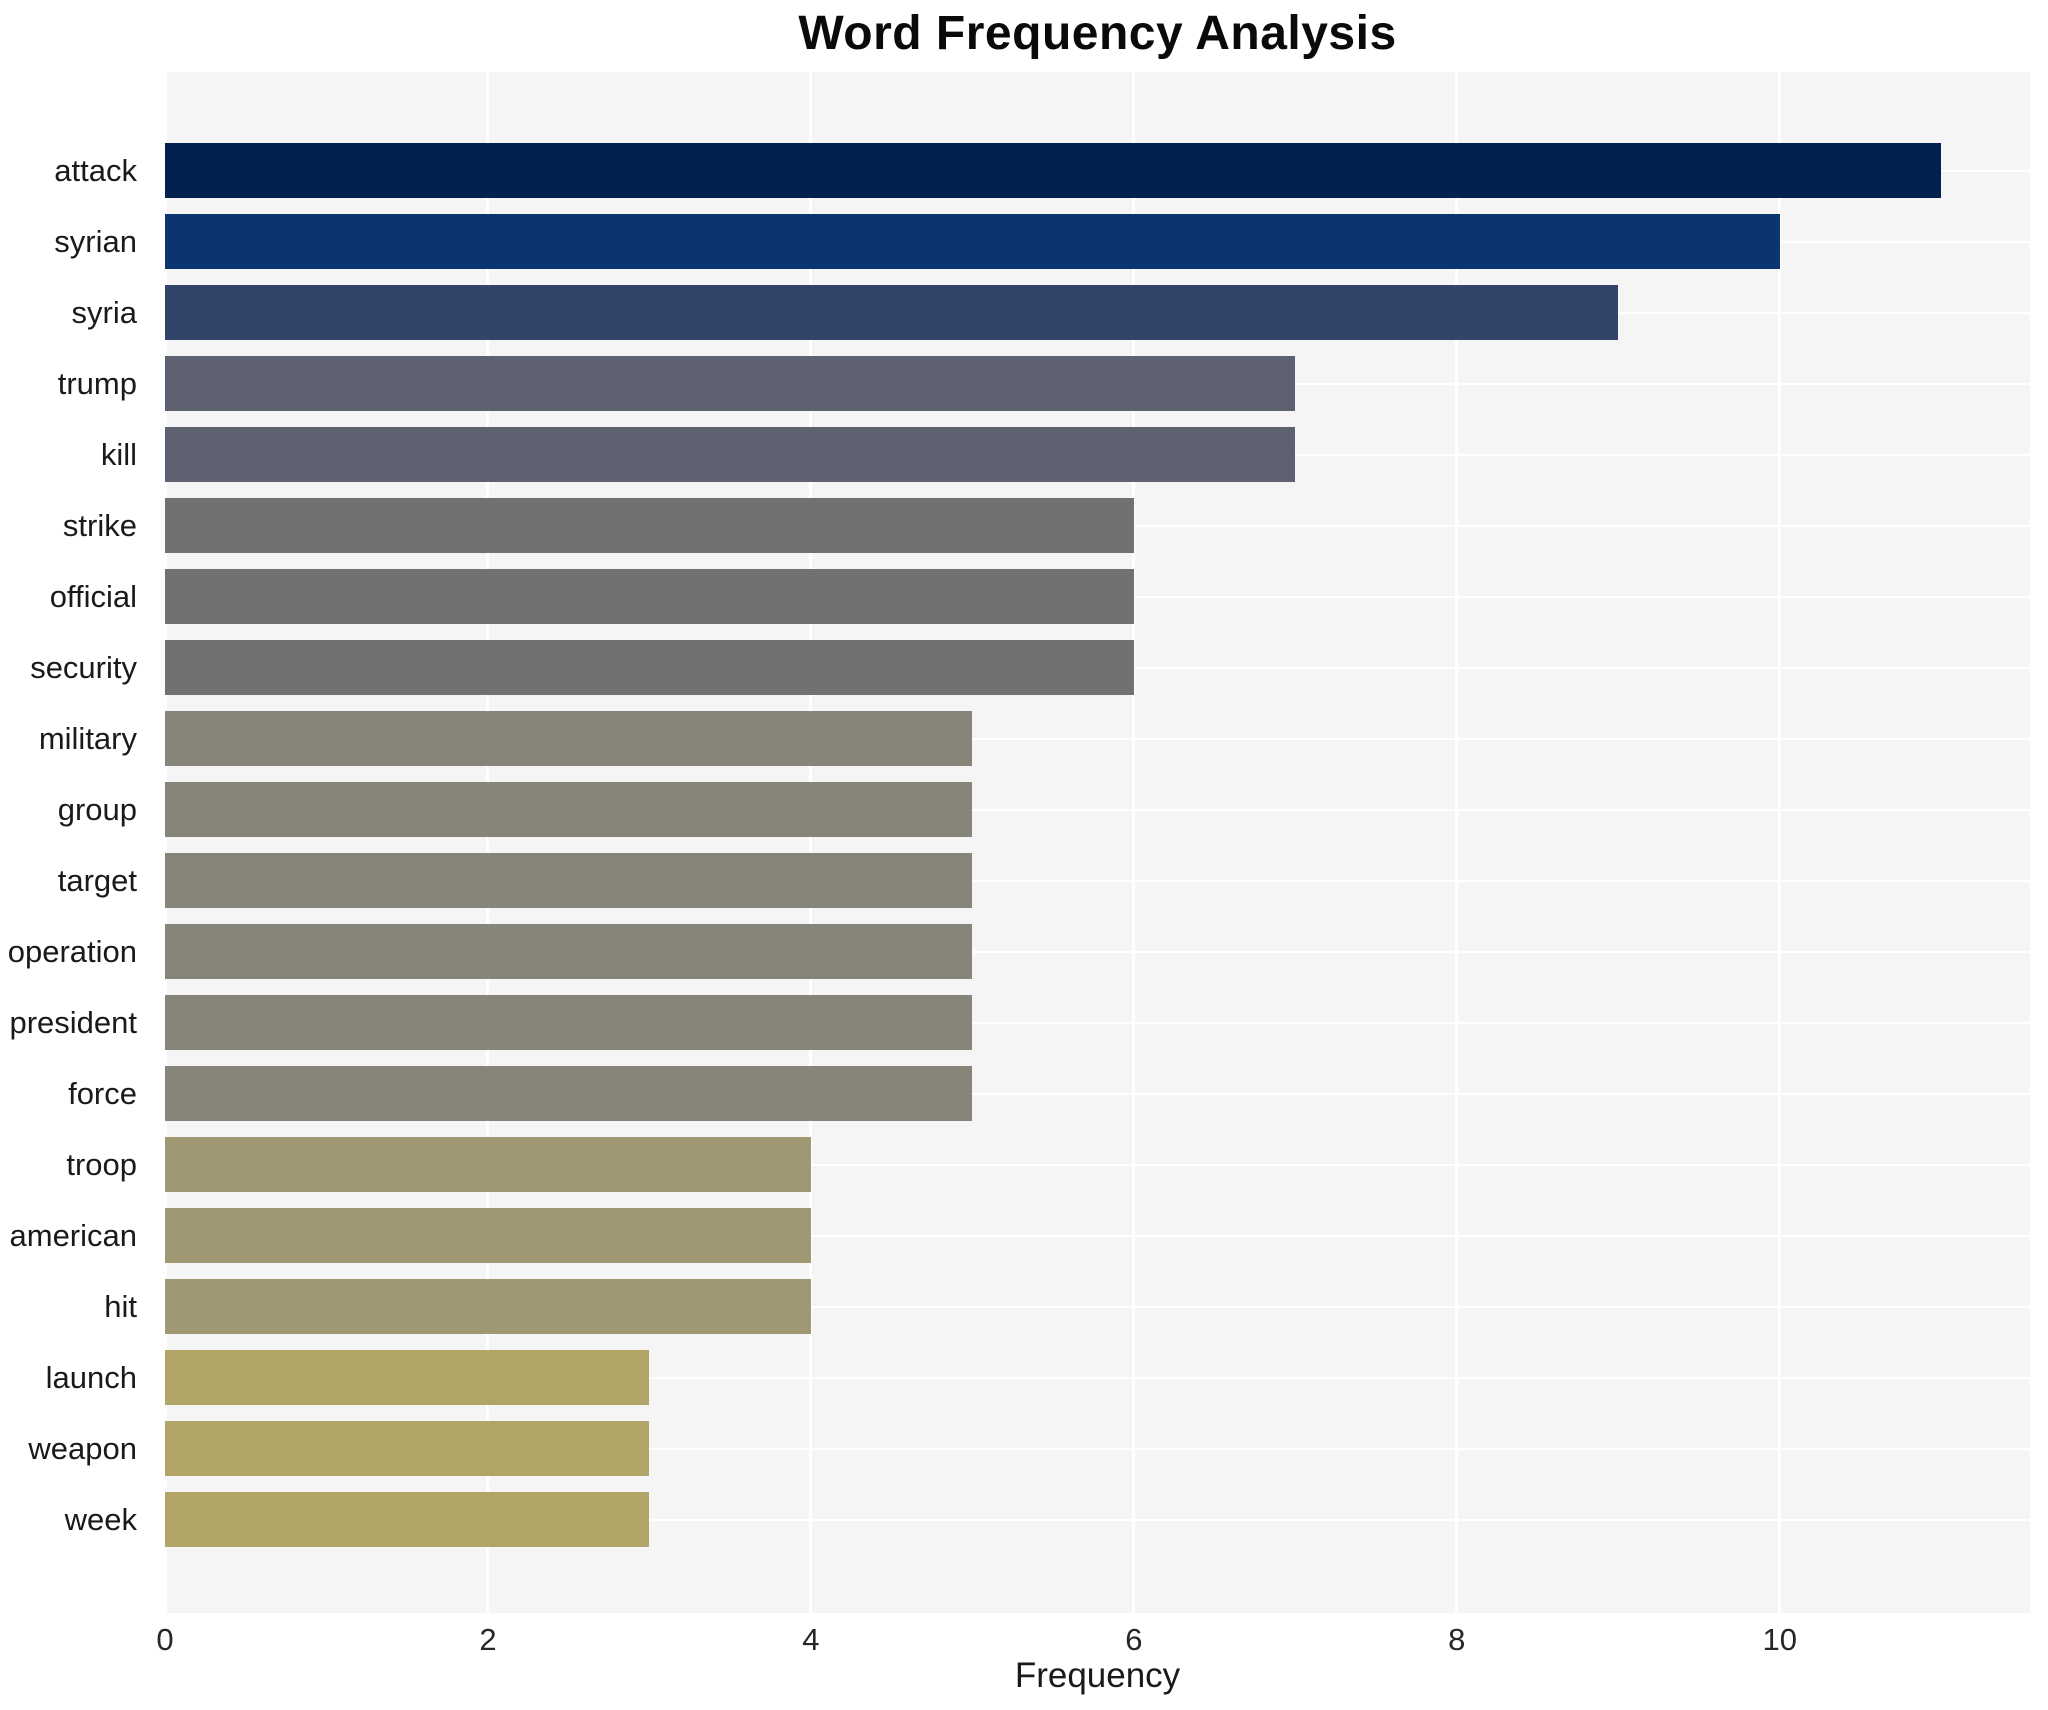 This screenshot has height=1710, width=2048. I want to click on bar-syrian, so click(972, 241).